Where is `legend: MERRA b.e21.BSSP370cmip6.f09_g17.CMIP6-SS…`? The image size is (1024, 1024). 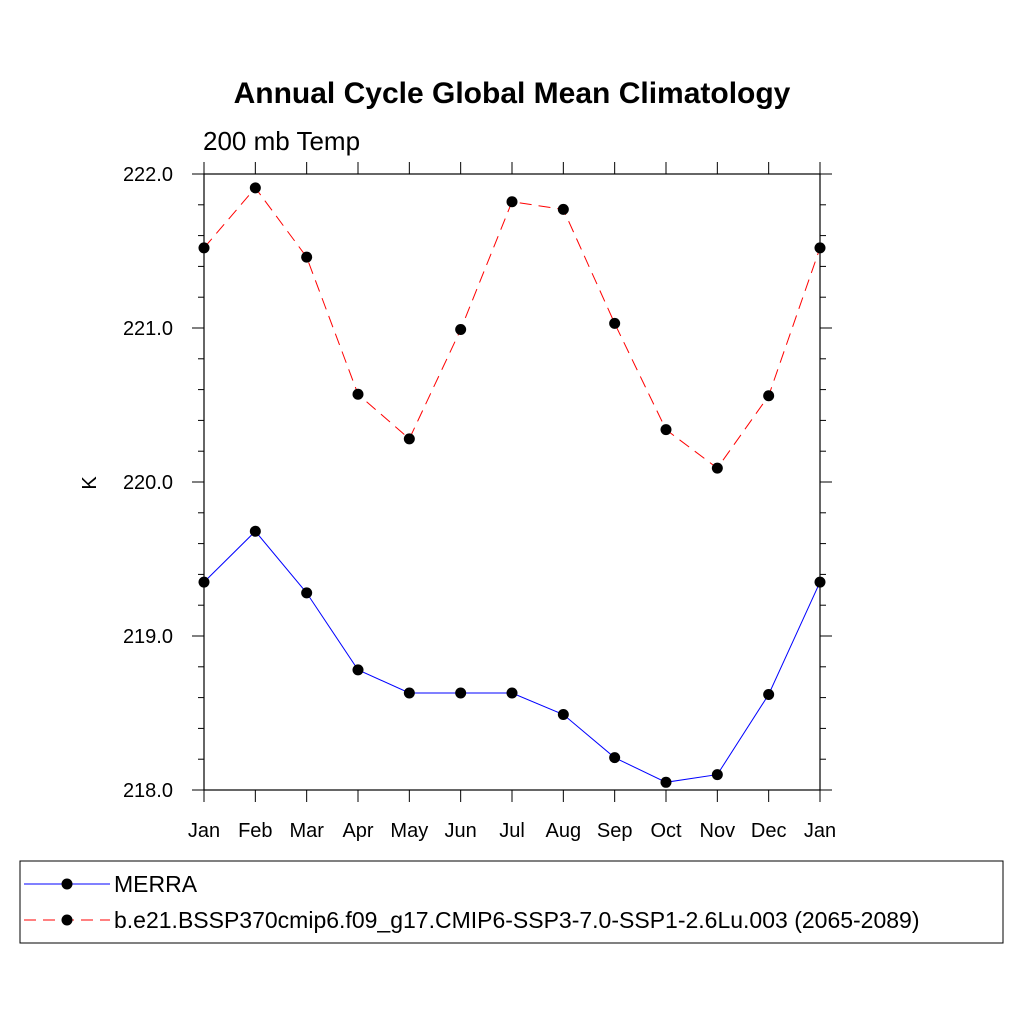 legend: MERRA b.e21.BSSP370cmip6.f09_g17.CMIP6-SS… is located at coordinates (472, 902).